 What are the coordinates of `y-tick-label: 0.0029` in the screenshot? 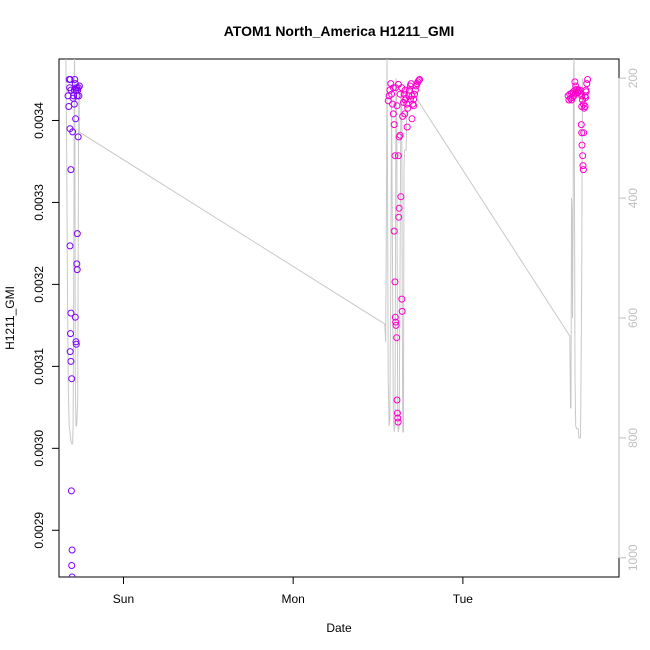 It's located at (39, 530).